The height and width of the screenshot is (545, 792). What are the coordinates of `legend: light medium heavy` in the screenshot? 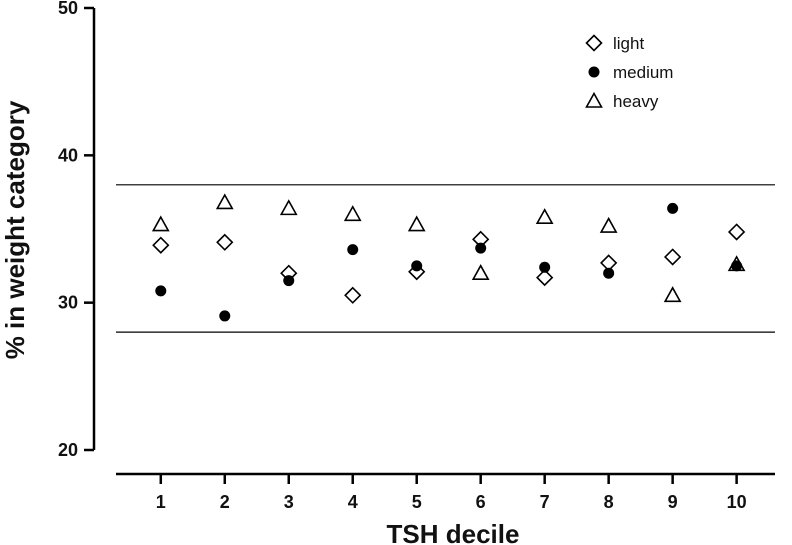 It's located at (629, 72).